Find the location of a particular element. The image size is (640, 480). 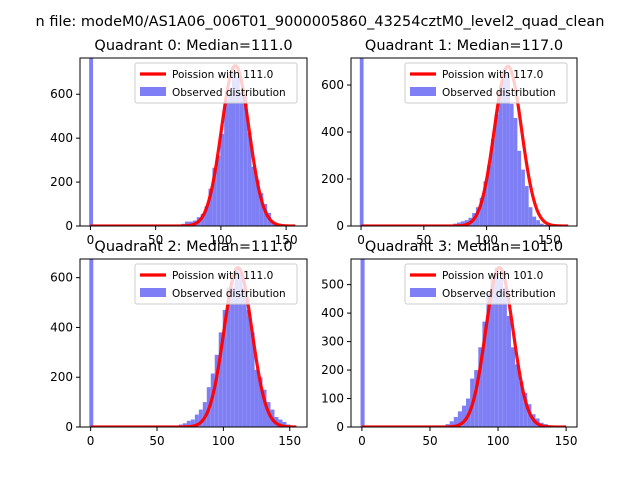

y-tick-label: 300 is located at coordinates (332, 342).